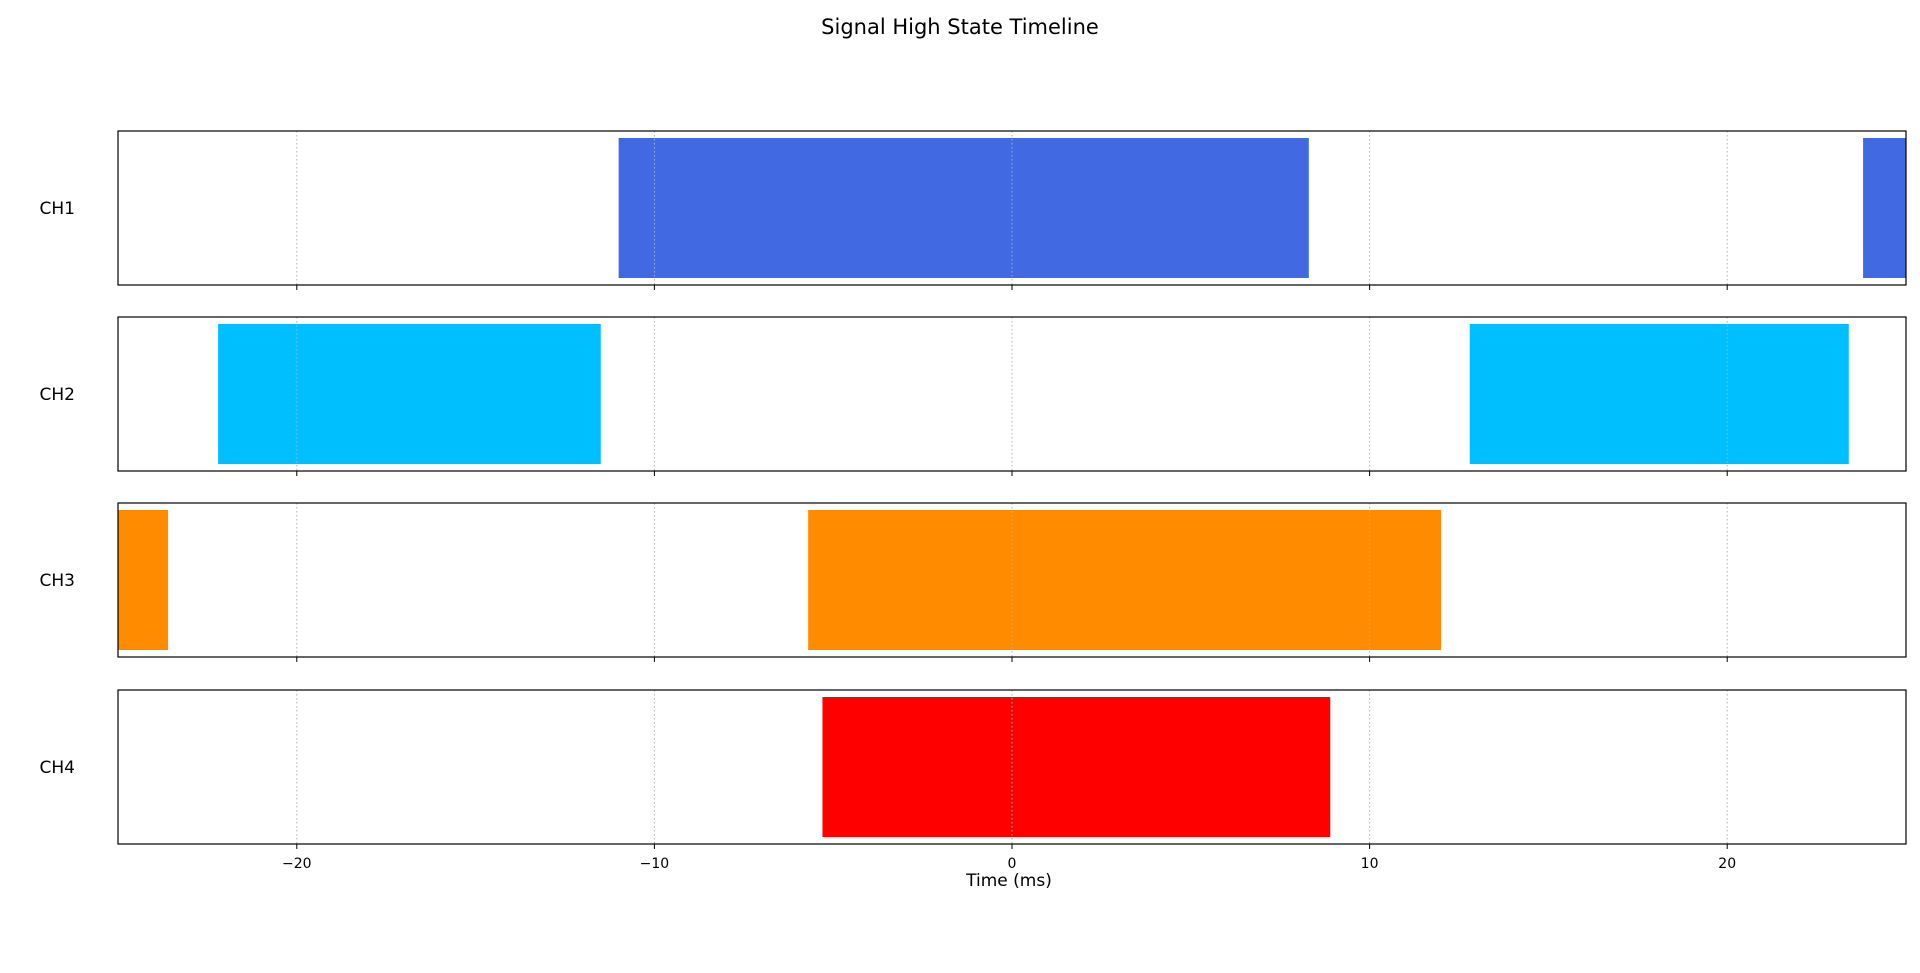  What do you see at coordinates (960, 27) in the screenshot?
I see `chart-title: Signal High State Timeline` at bounding box center [960, 27].